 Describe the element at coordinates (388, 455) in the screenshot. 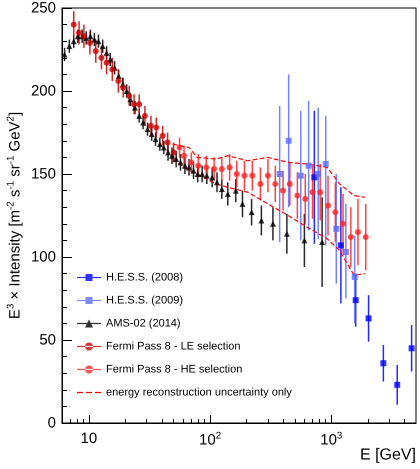

I see `x-axis-title: E [GeV]` at that location.